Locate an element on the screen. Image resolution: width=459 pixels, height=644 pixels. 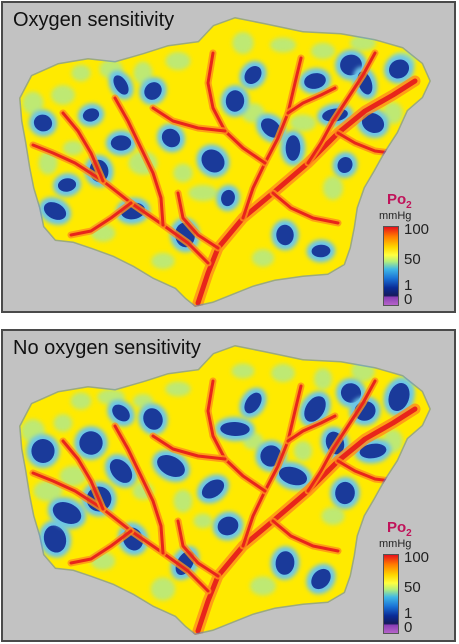
panel-title: No oxygen sensitivity is located at coordinates (107, 348).